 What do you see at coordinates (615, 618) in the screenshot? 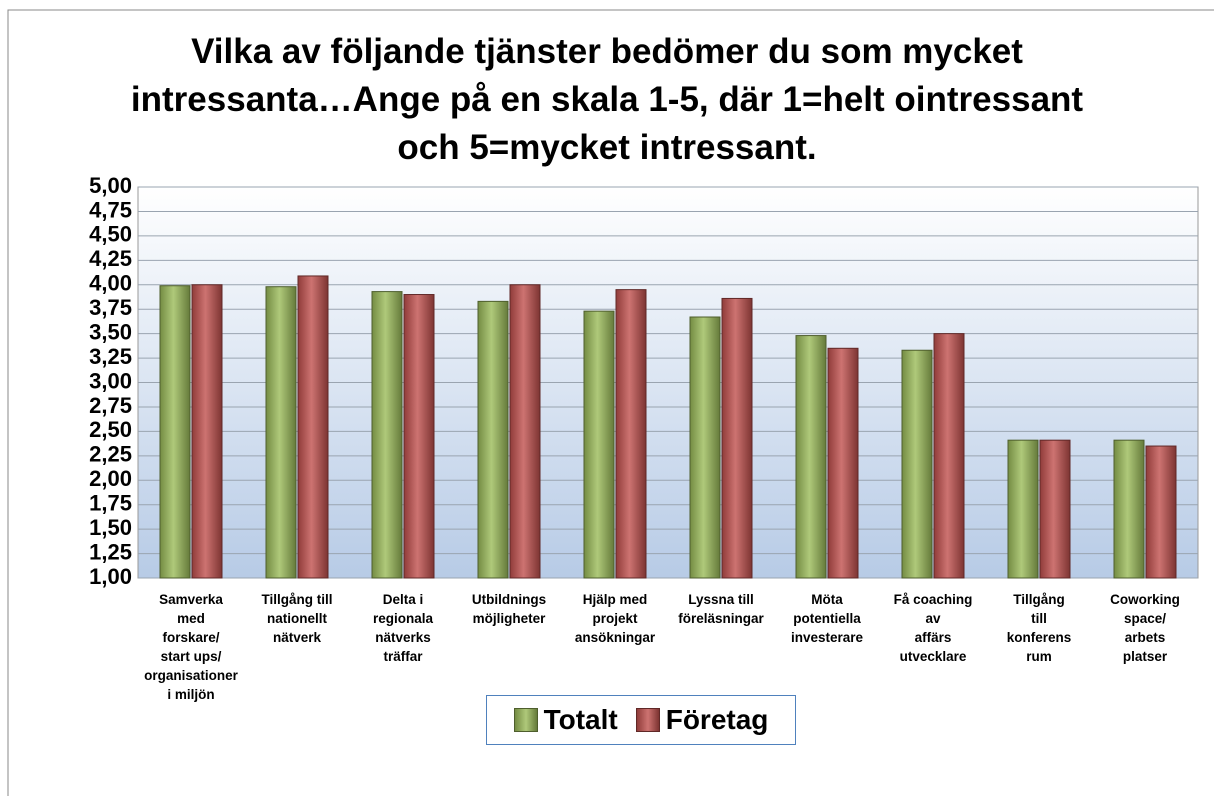
I see `x-tick-label: Hjälp med projekt ansökningar` at bounding box center [615, 618].